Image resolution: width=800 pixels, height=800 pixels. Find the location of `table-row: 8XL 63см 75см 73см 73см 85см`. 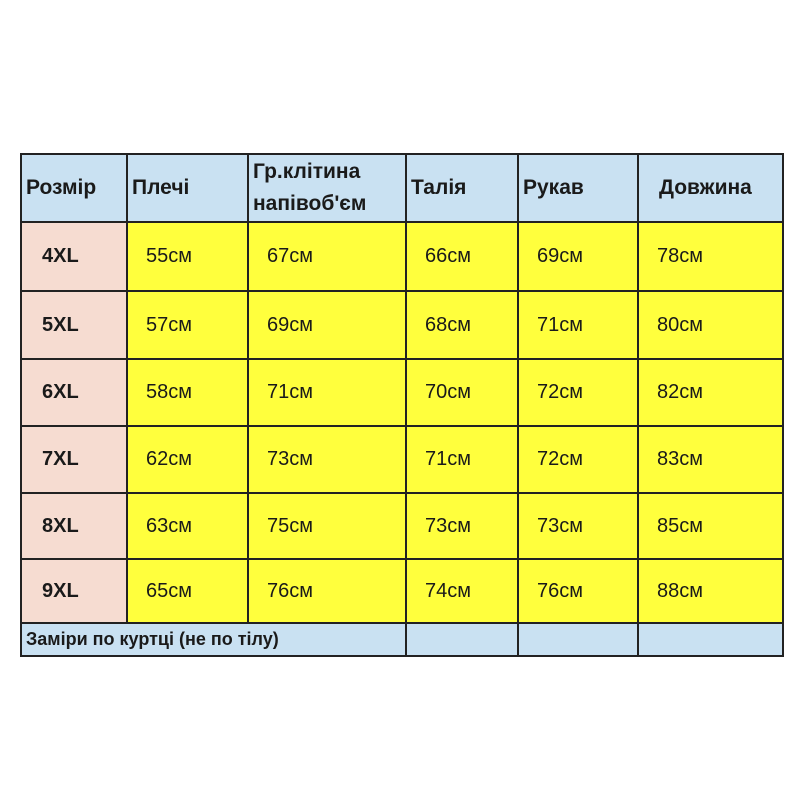

table-row: 8XL 63см 75см 73см 73см 85см is located at coordinates (402, 526).